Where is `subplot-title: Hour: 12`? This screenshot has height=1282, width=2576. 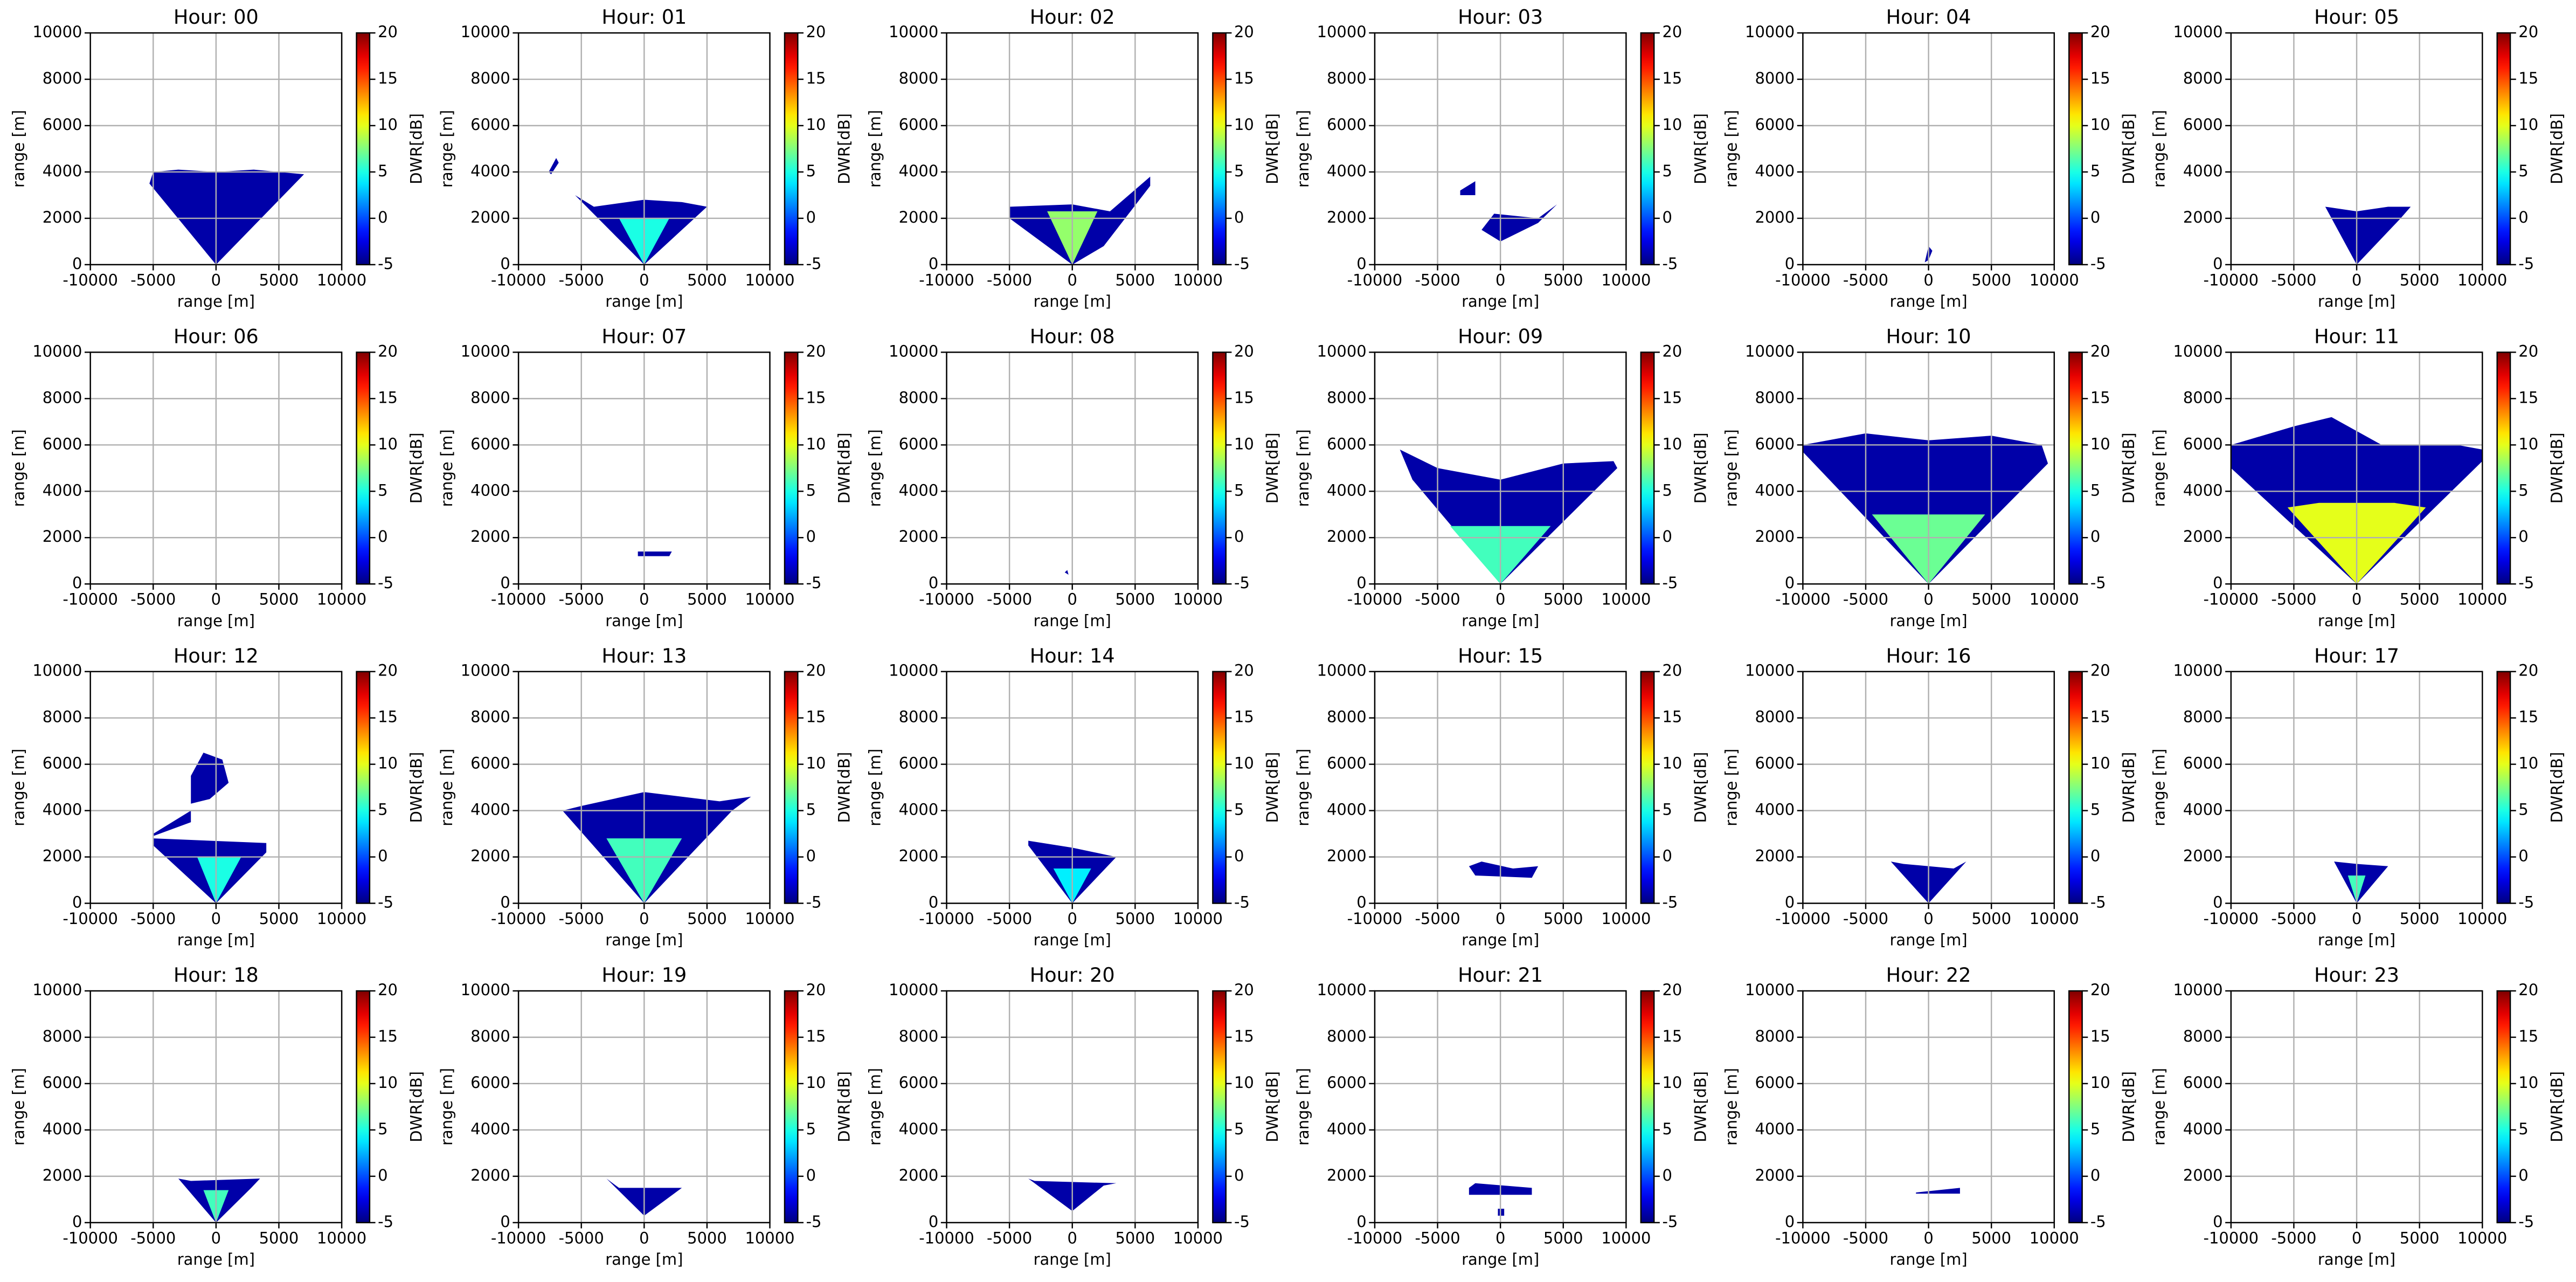
subplot-title: Hour: 12 is located at coordinates (216, 655).